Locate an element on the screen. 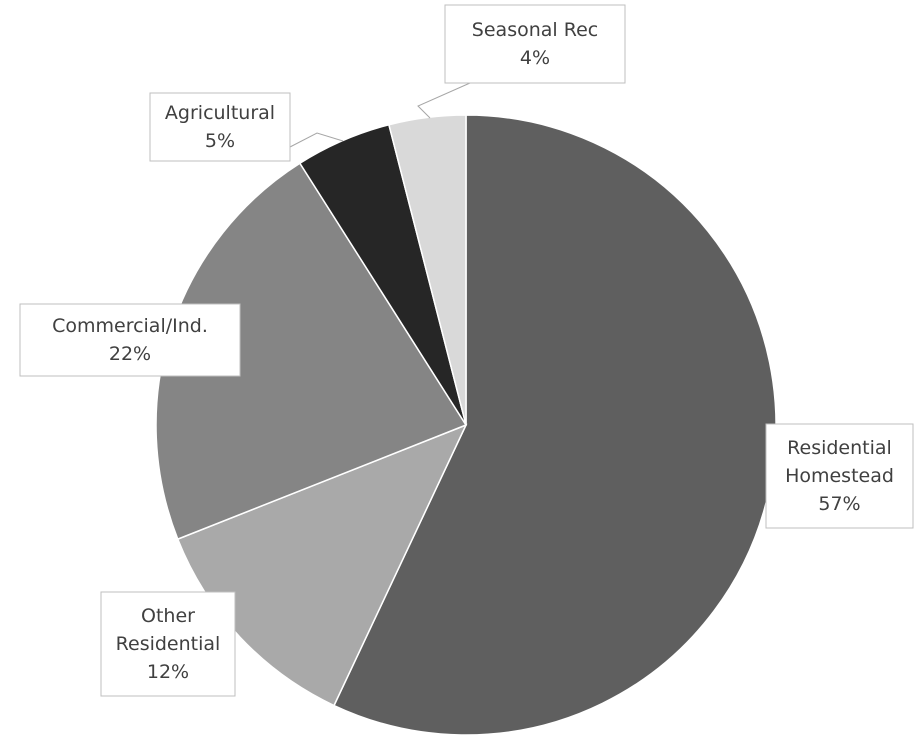 This screenshot has width=915, height=737. data-label-category: Commercial/Ind. is located at coordinates (130, 326).